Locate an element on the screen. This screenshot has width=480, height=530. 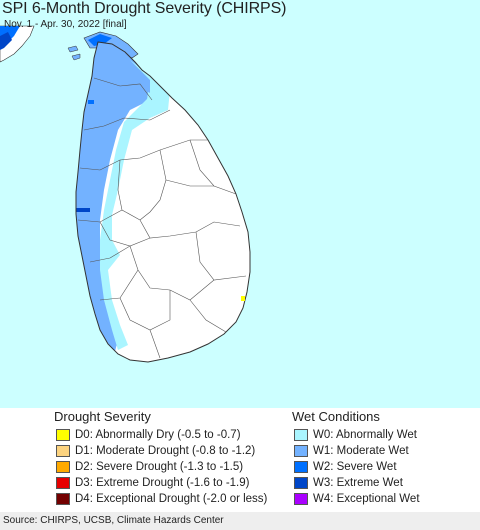
legend-label-d1: D1: Moderate Drought (-0.8 to -1.2) is located at coordinates (165, 451).